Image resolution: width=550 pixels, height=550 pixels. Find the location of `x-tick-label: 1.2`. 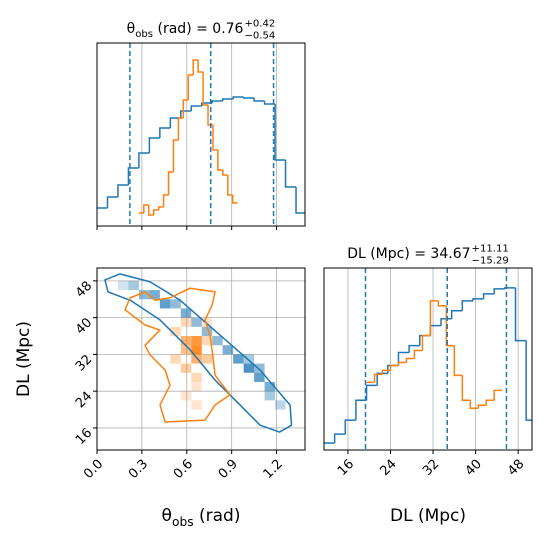

x-tick-label: 1.2 is located at coordinates (273, 469).